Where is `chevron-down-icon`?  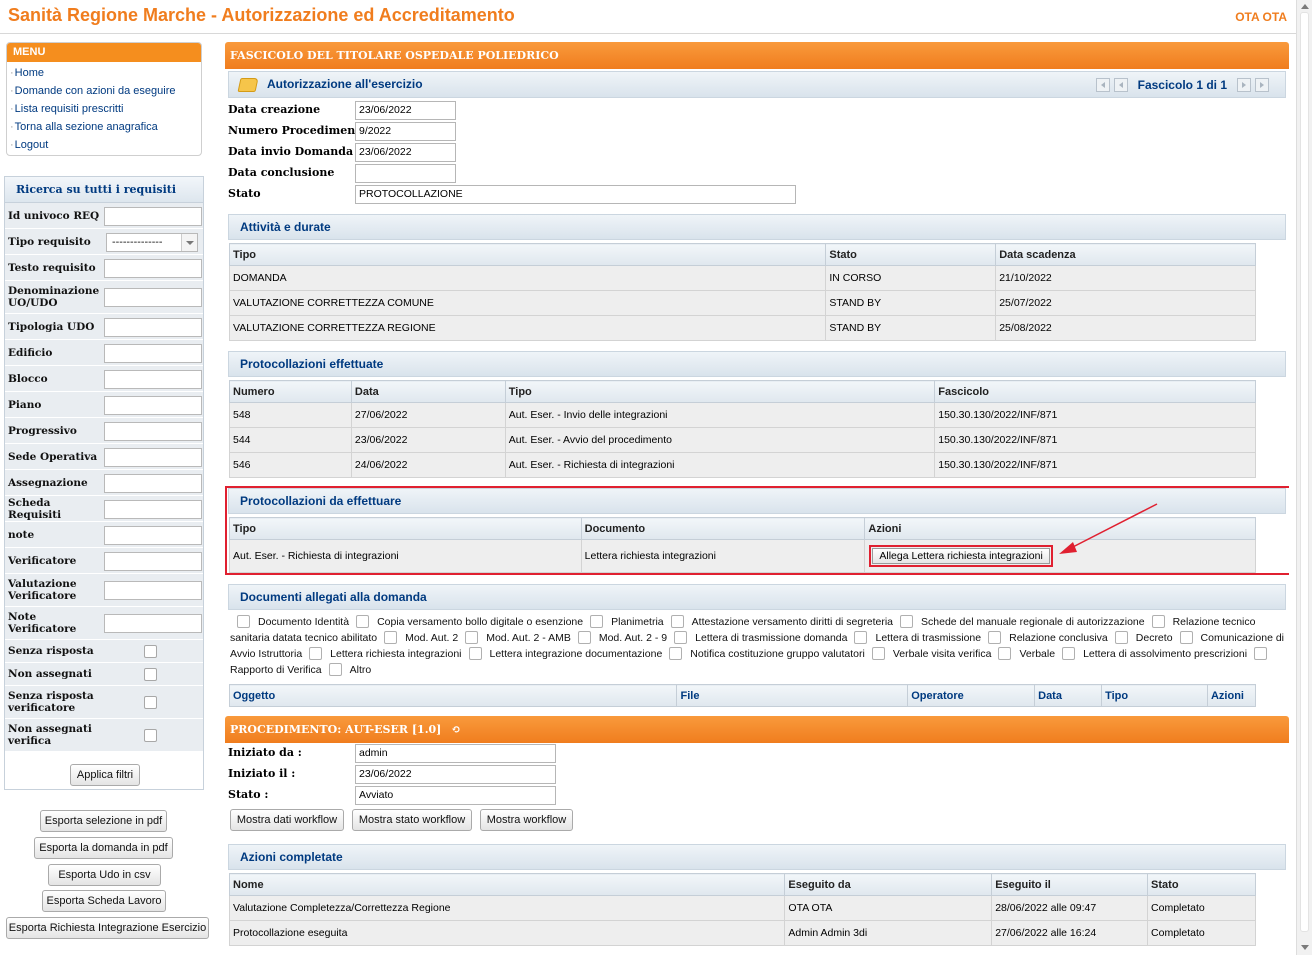
chevron-down-icon is located at coordinates (189, 242).